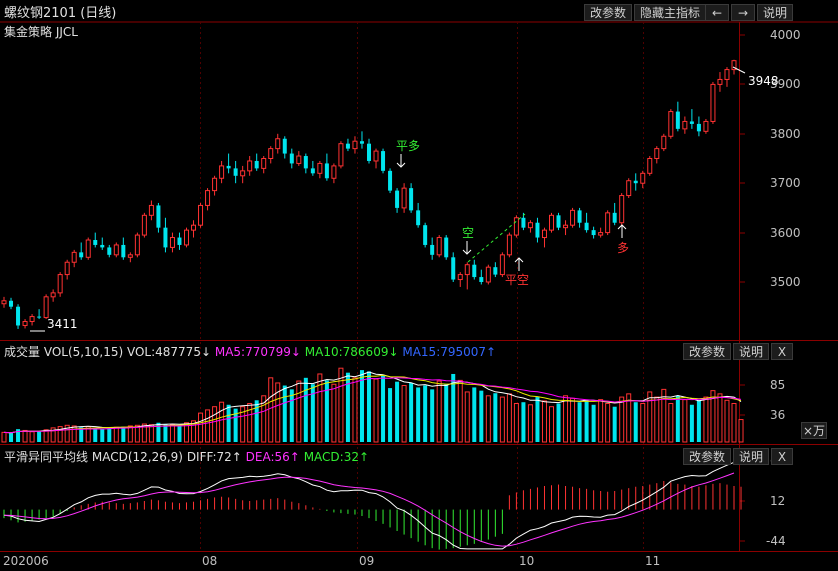 The image size is (838, 571). I want to click on signal-ping-kong: 平空, so click(517, 280).